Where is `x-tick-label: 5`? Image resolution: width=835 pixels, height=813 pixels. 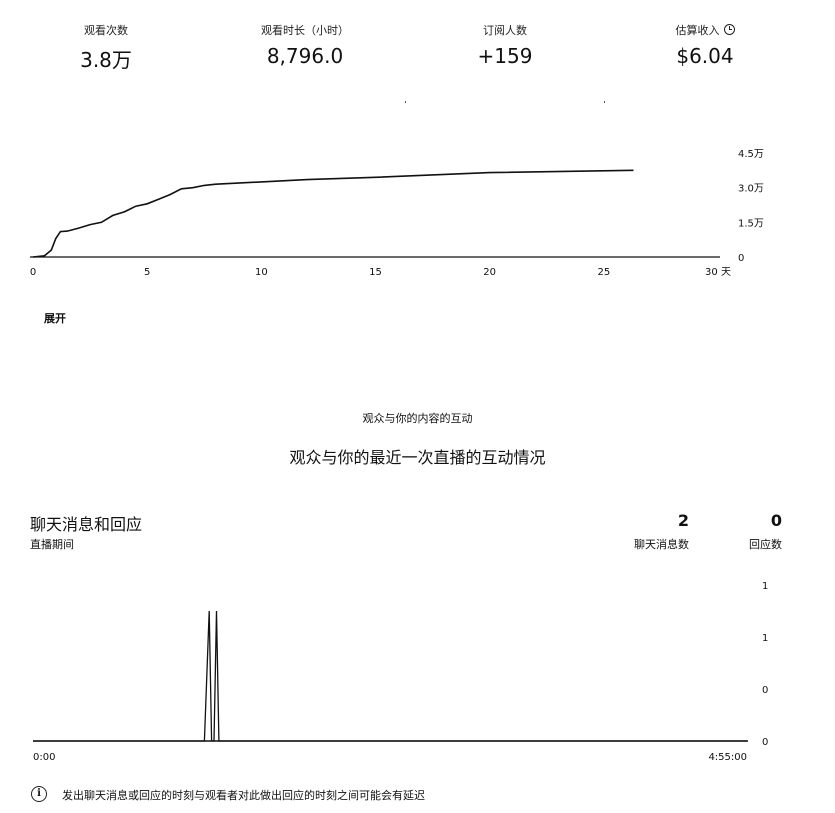
x-tick-label: 5 is located at coordinates (147, 272).